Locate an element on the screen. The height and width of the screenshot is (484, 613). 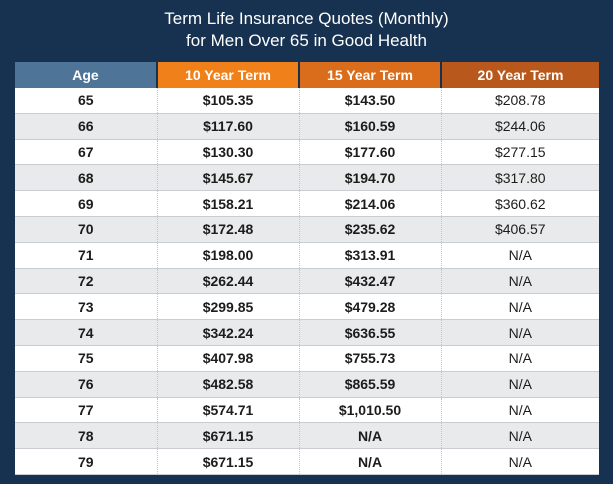
age-cell: 72 is located at coordinates (86, 281).